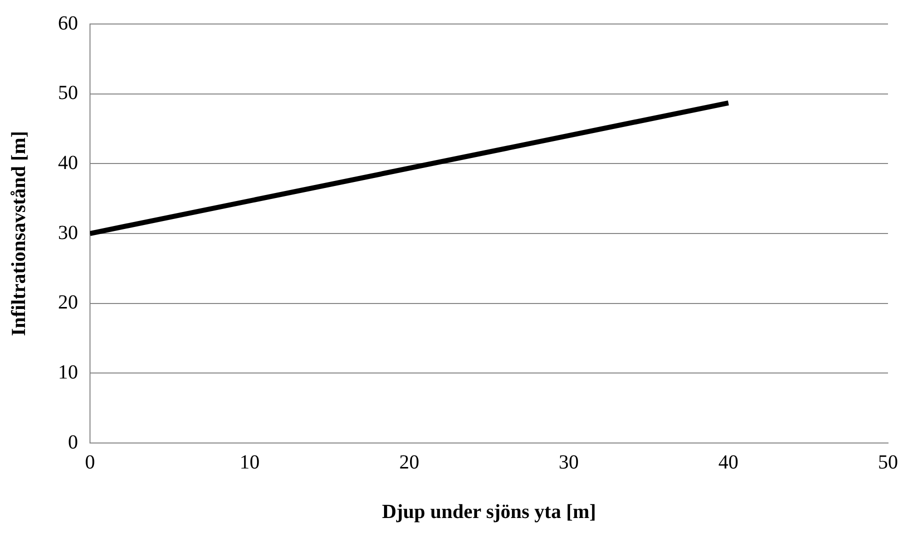  What do you see at coordinates (68, 233) in the screenshot?
I see `y-tick-label: 30` at bounding box center [68, 233].